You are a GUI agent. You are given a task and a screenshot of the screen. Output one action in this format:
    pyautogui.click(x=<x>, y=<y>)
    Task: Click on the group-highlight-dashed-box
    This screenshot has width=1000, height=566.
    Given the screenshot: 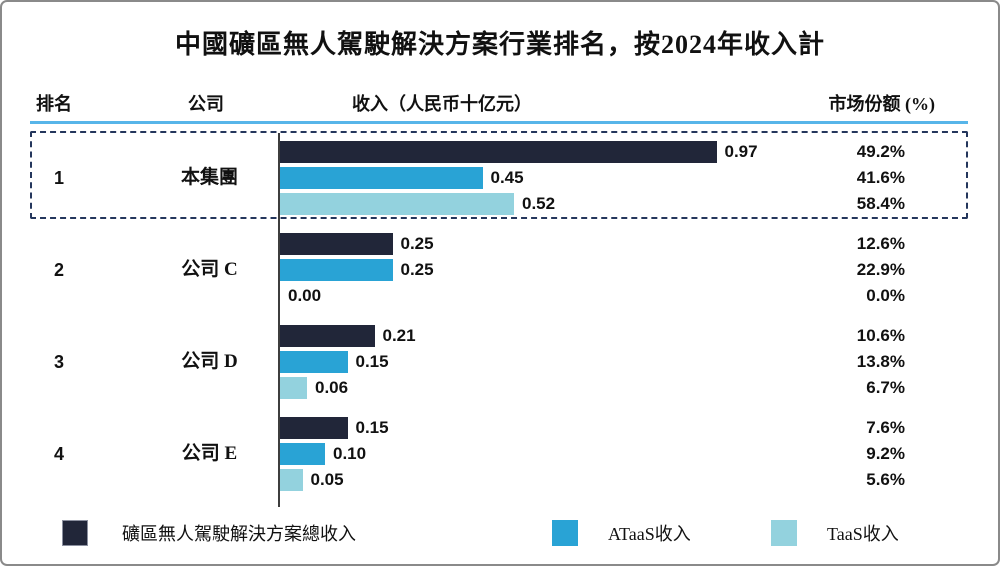 What is the action you would take?
    pyautogui.click(x=499, y=175)
    